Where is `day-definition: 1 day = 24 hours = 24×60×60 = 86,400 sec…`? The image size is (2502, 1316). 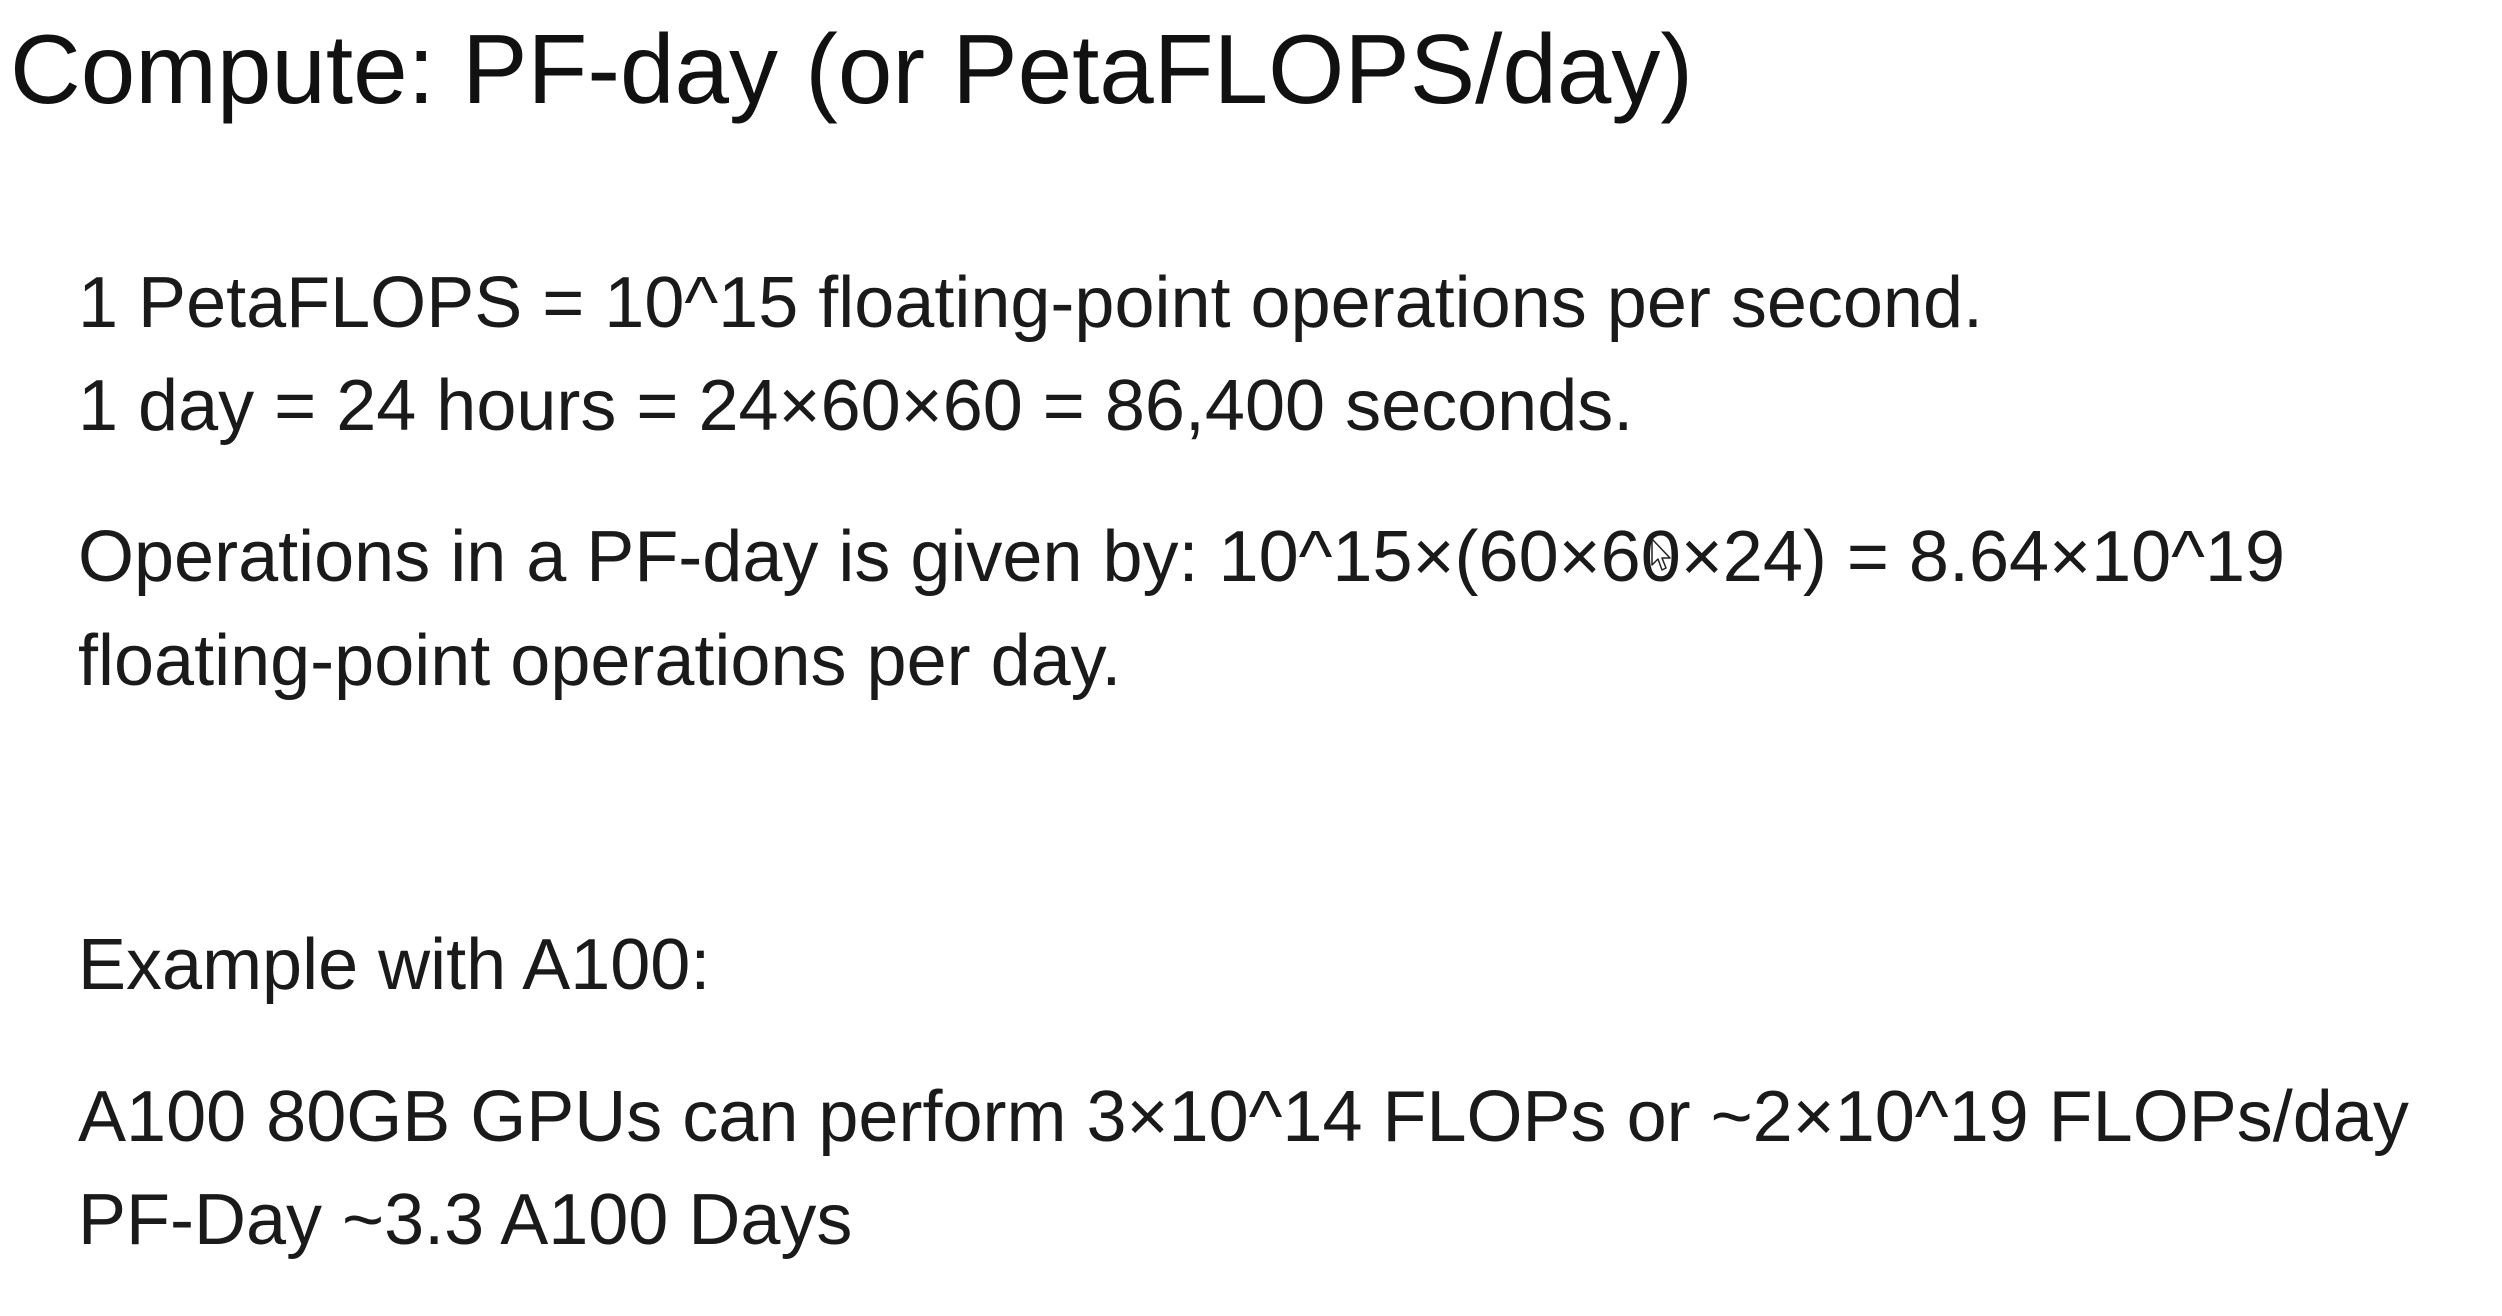
day-definition: 1 day = 24 hours = 24×60×60 = 86,400 sec… is located at coordinates (856, 406).